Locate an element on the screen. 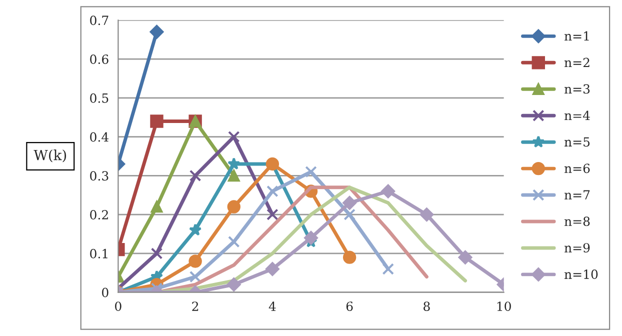  x-tick-label: 8 is located at coordinates (427, 307).